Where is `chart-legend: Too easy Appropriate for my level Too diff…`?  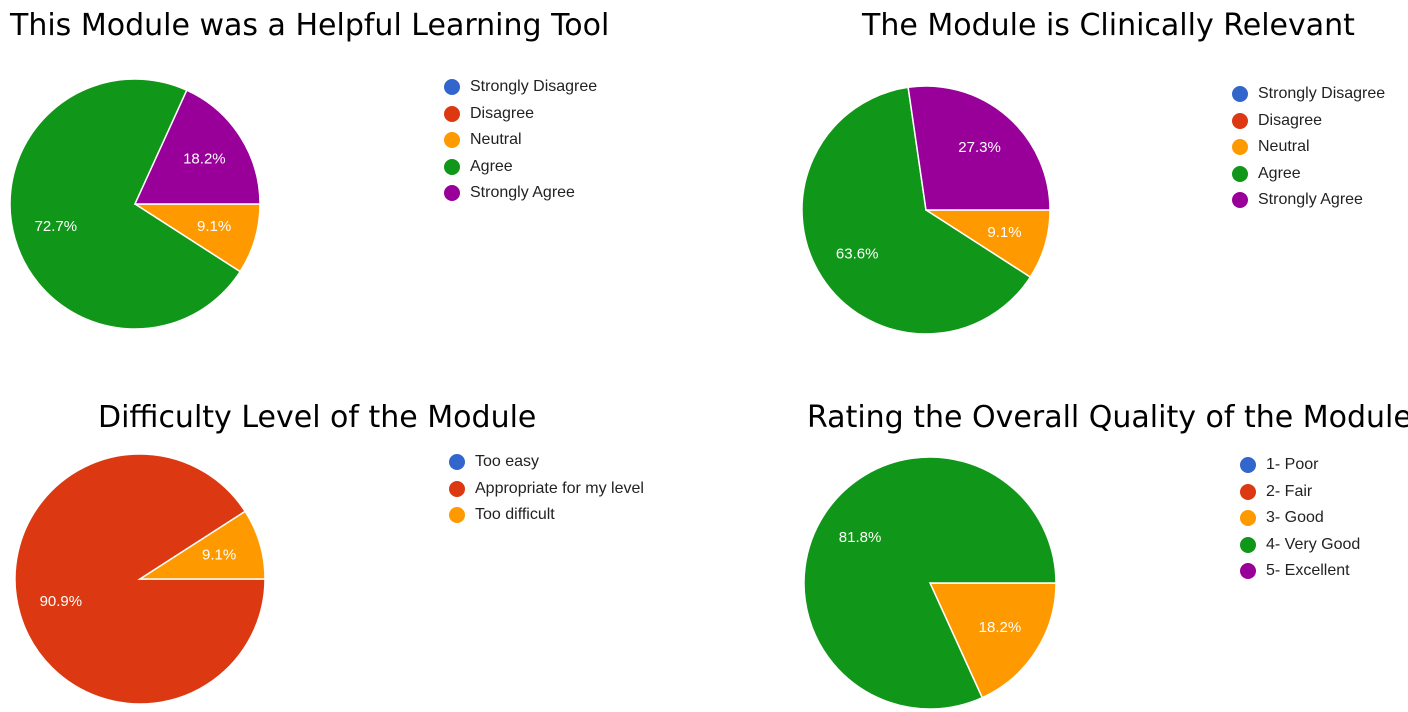 chart-legend: Too easy Appropriate for my level Too diff… is located at coordinates (546, 489).